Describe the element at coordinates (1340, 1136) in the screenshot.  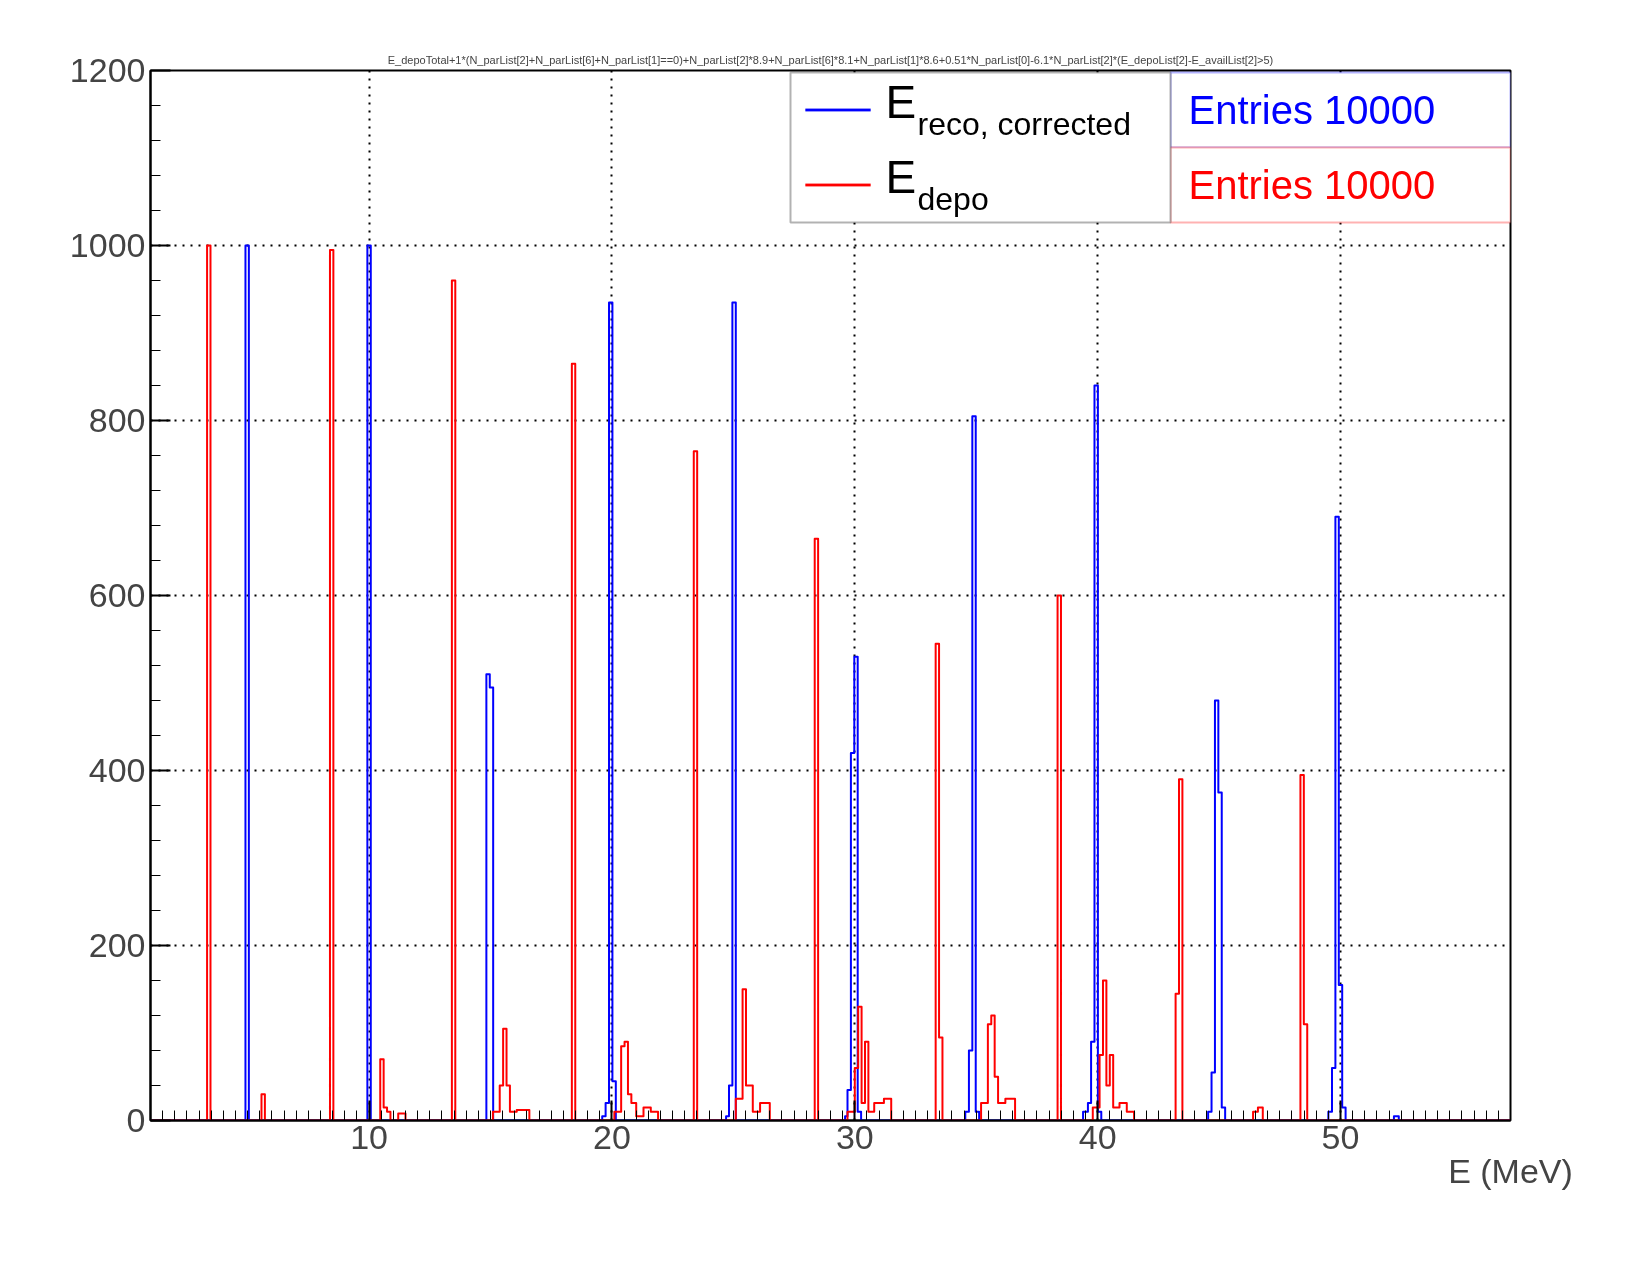
I see `x-tick-label: 50` at that location.